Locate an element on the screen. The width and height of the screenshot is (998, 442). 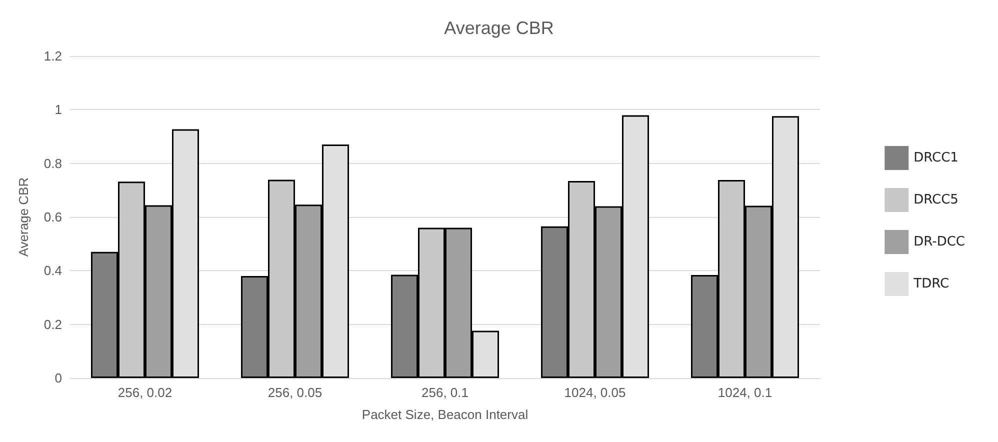
y-axis-title: Average CBR is located at coordinates (23, 217).